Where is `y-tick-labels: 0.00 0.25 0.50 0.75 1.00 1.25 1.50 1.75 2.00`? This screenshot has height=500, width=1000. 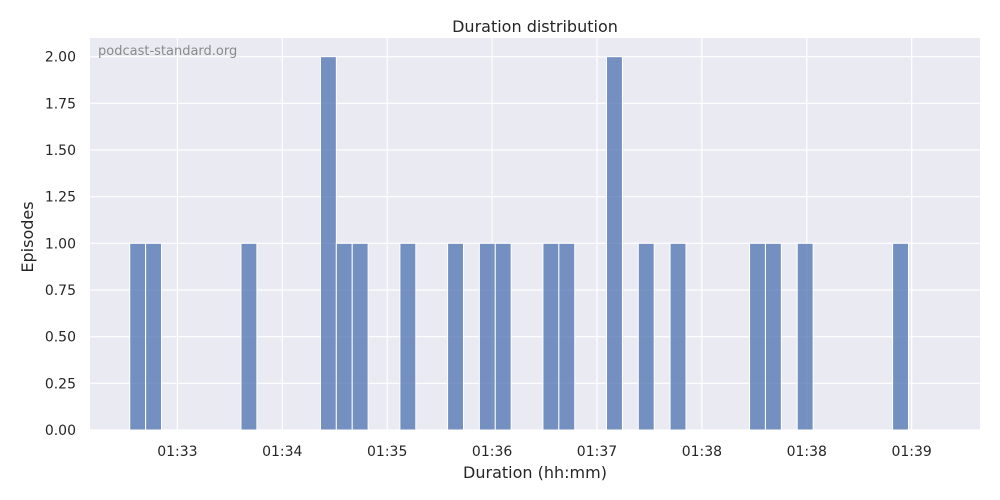
y-tick-labels: 0.00 0.25 0.50 0.75 1.00 1.25 1.50 1.75 2.00 is located at coordinates (60, 244).